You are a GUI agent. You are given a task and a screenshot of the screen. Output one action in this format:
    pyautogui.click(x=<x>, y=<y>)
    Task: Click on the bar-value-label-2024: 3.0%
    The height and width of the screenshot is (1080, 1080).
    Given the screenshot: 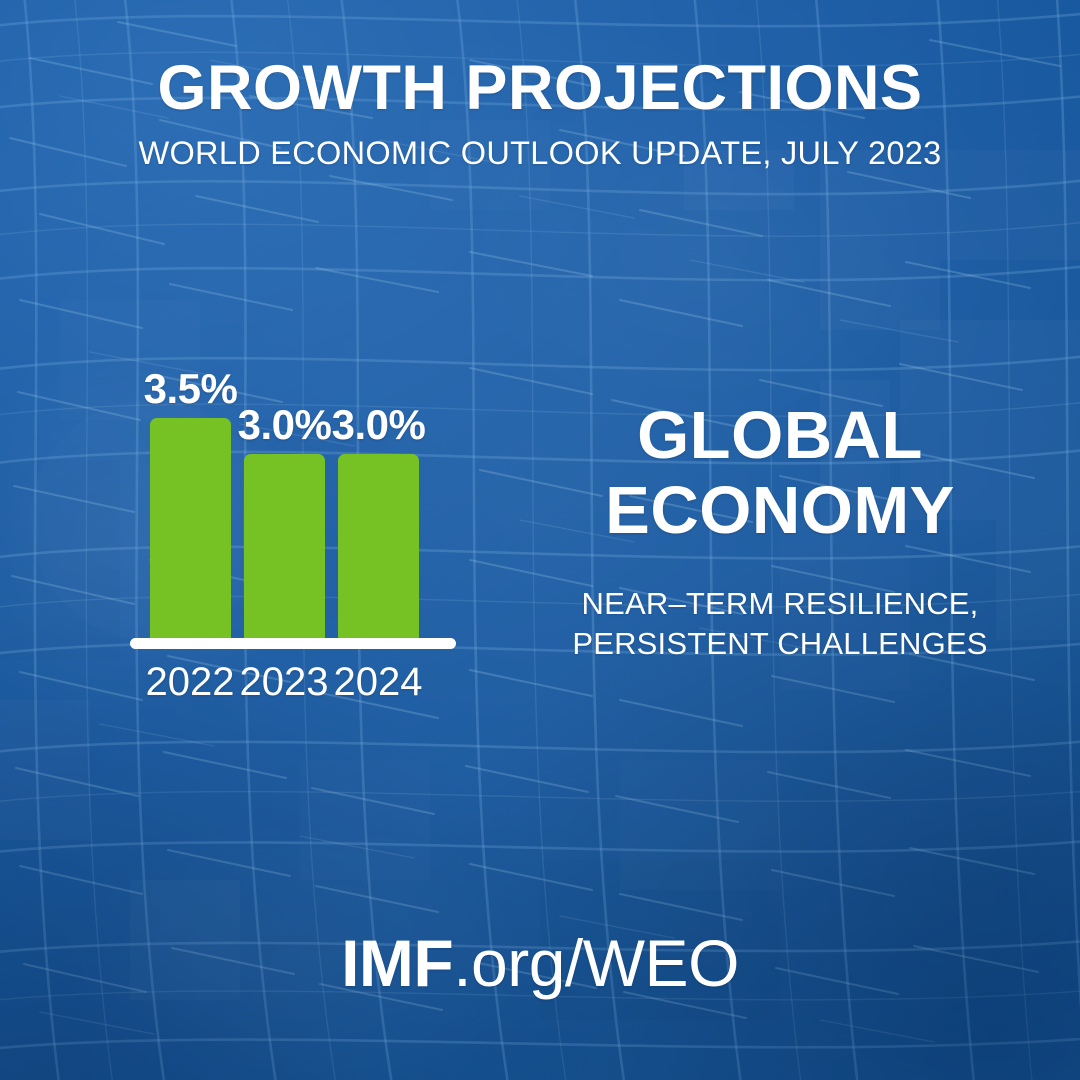 What is the action you would take?
    pyautogui.click(x=378, y=424)
    